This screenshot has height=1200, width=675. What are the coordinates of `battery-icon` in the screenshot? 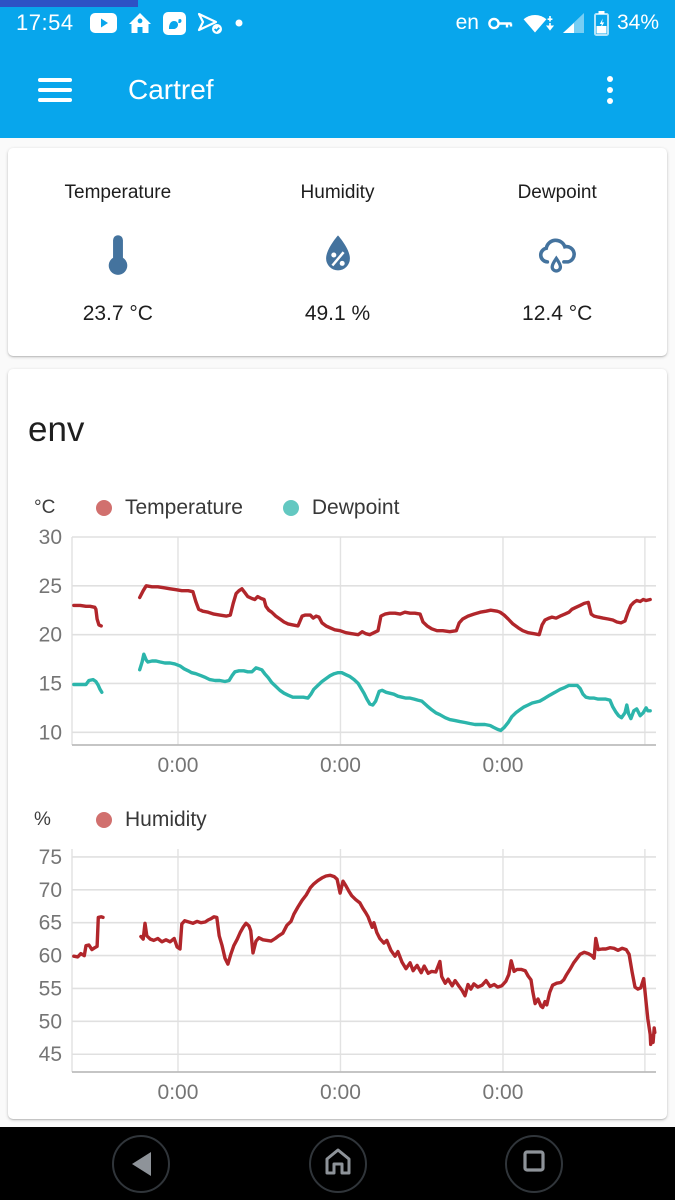 It's located at (601, 23).